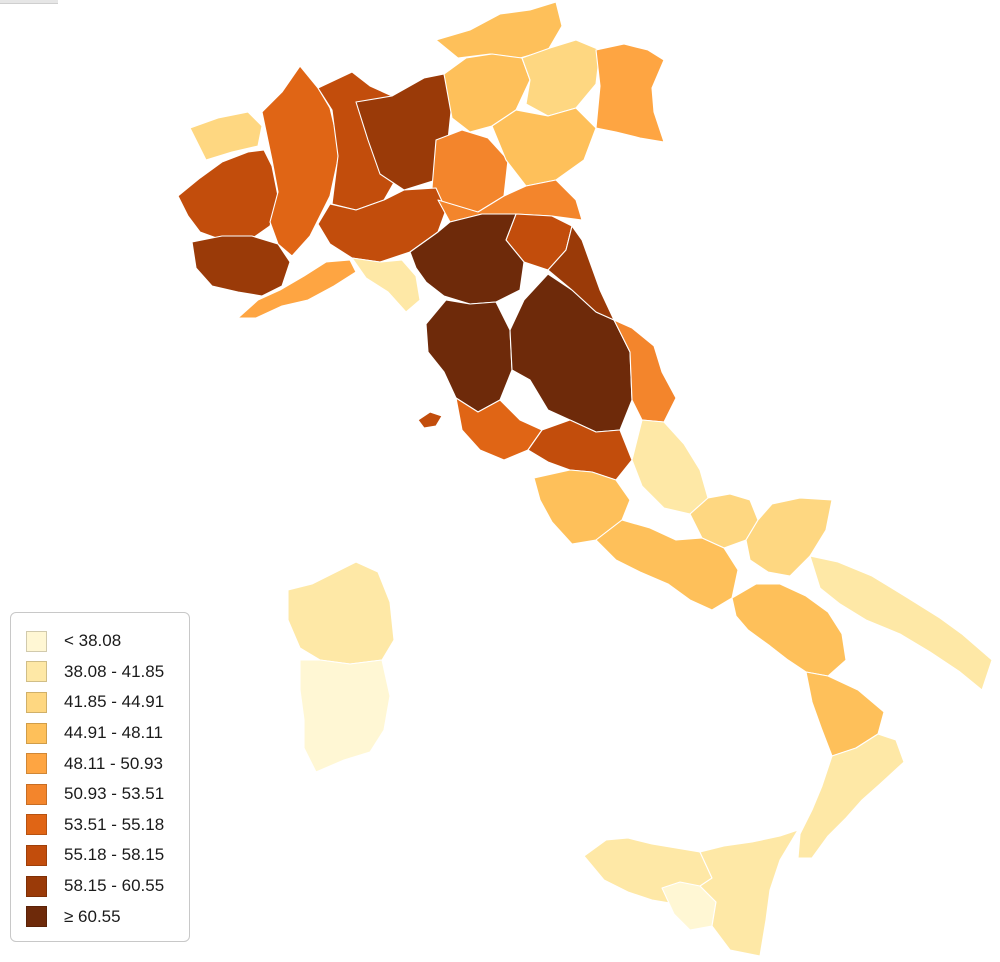  I want to click on legend-item: < 38.08, so click(107, 641).